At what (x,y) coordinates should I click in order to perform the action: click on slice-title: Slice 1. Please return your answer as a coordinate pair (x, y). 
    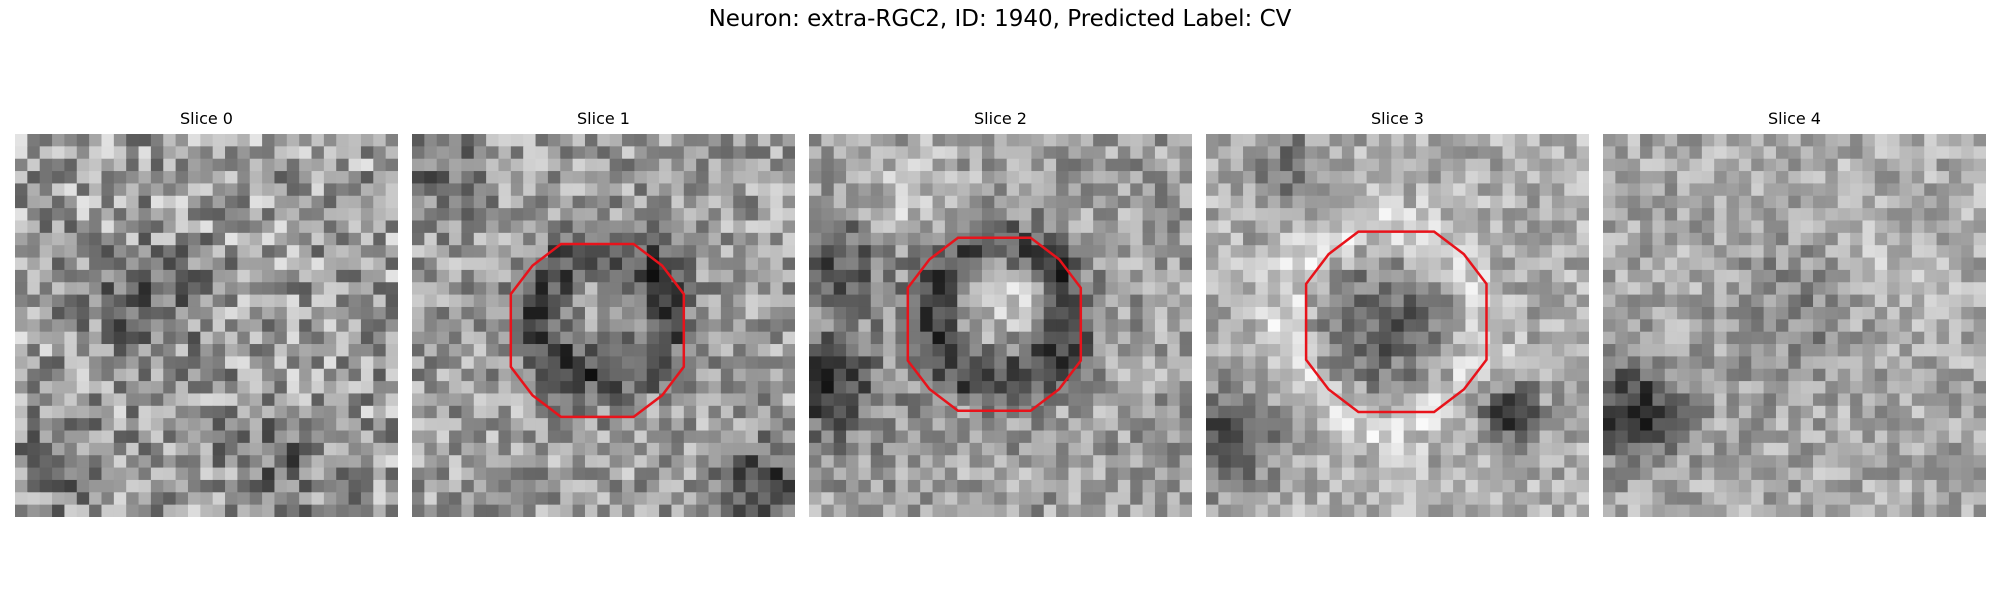
    Looking at the image, I should click on (603, 118).